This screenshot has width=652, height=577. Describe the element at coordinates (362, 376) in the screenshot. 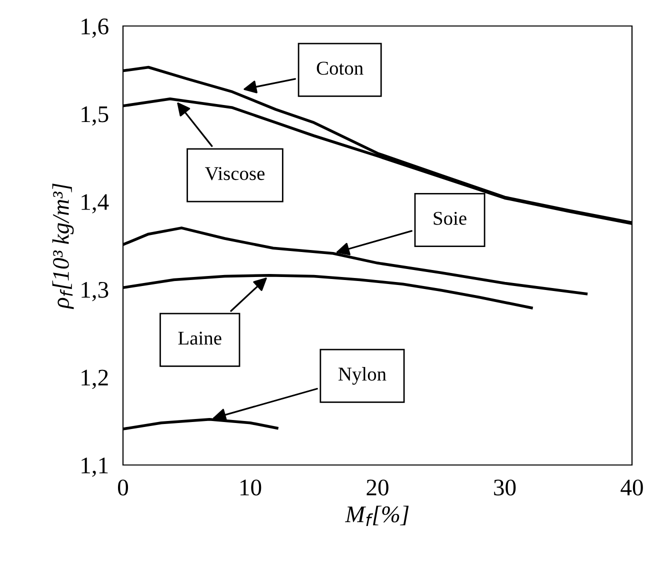

I see `annotation: Nylon` at that location.